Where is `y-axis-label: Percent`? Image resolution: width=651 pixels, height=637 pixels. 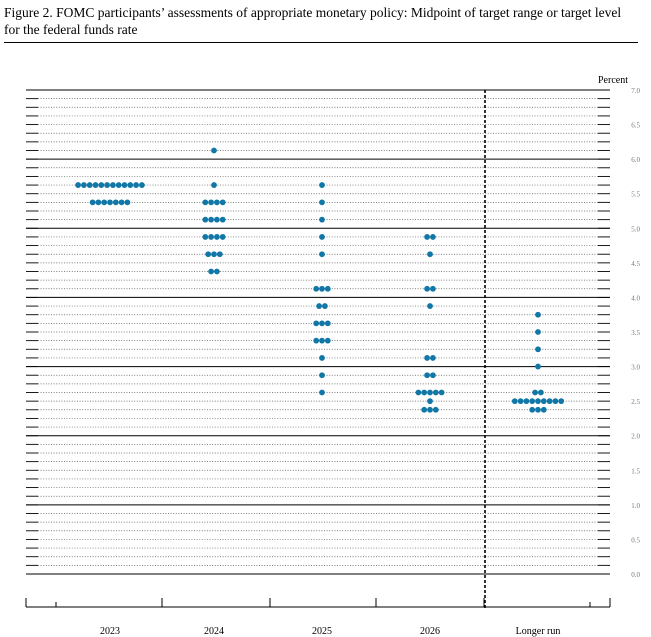 y-axis-label: Percent is located at coordinates (613, 80).